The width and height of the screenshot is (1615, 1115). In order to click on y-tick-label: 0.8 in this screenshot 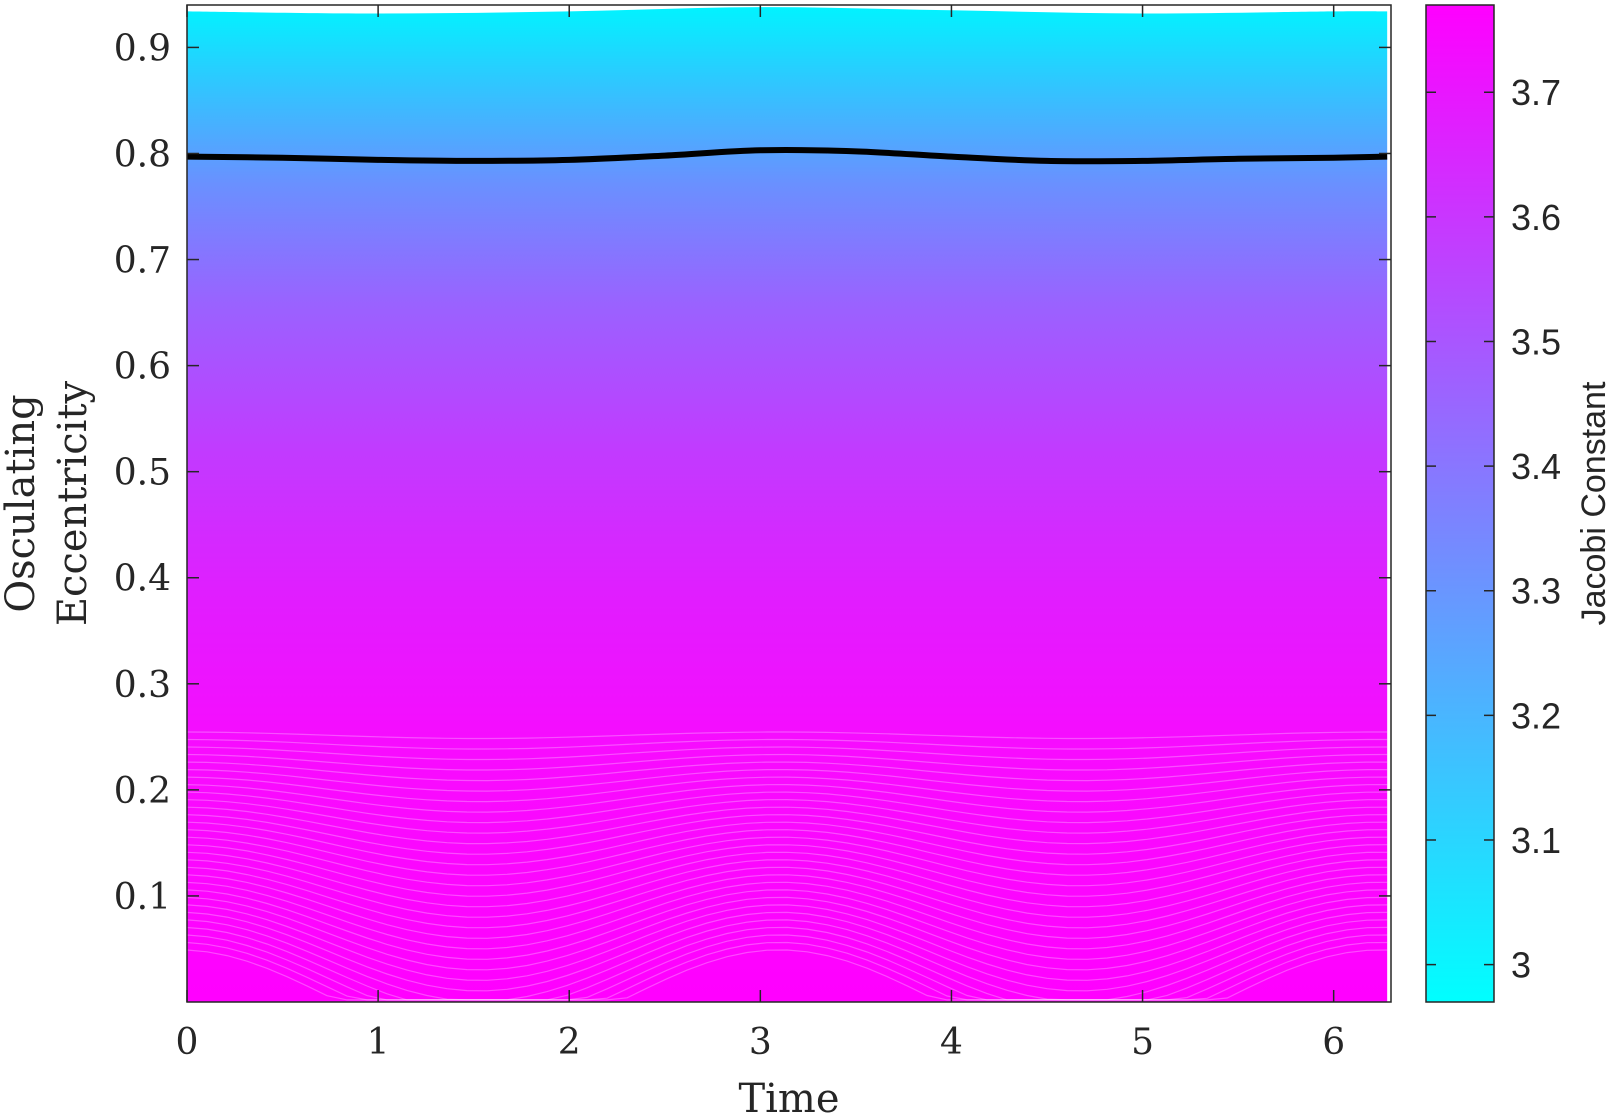, I will do `click(142, 154)`.